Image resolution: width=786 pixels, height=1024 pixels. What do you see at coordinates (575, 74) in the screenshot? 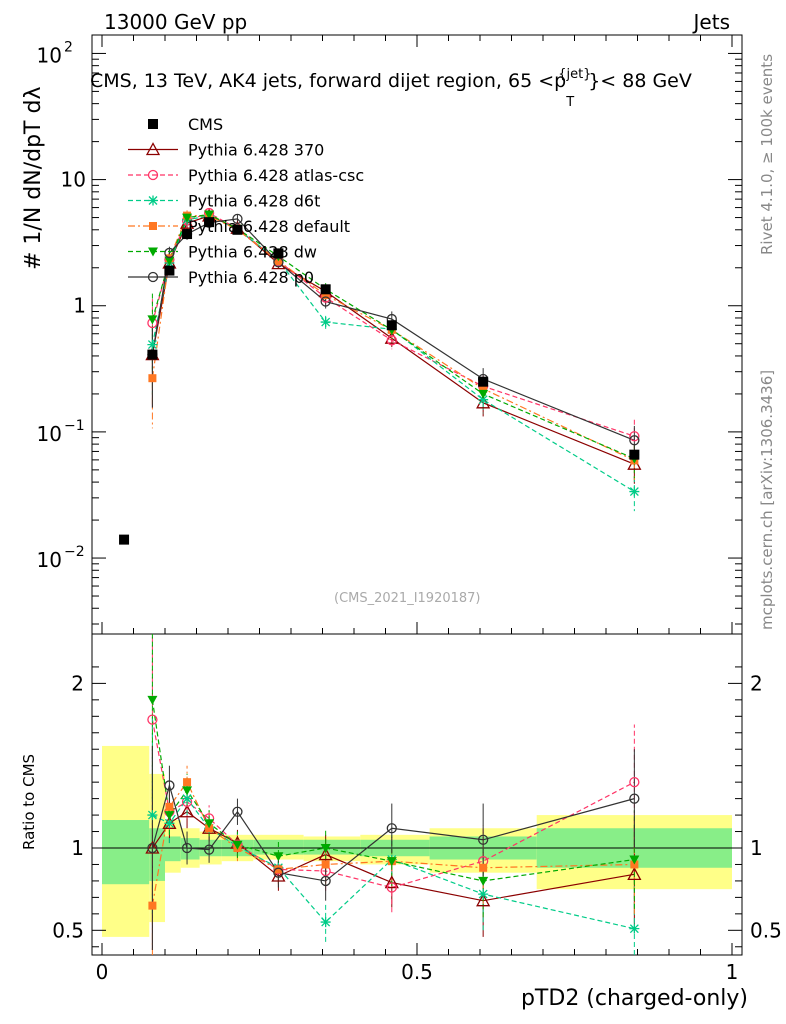
I see `chart-title-sup: {jet}` at bounding box center [575, 74].